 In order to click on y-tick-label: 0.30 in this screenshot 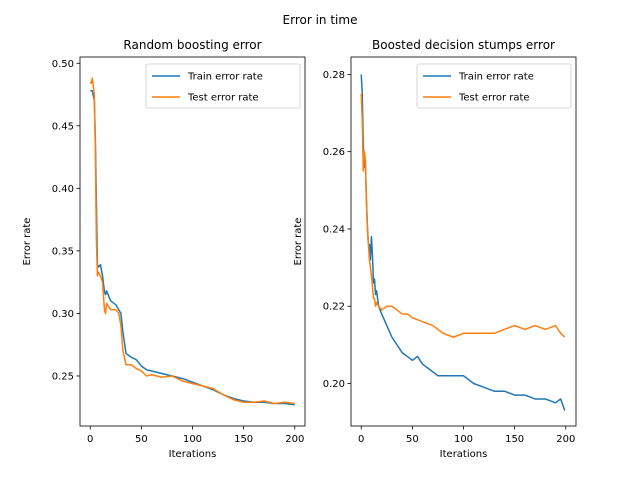, I will do `click(63, 314)`.